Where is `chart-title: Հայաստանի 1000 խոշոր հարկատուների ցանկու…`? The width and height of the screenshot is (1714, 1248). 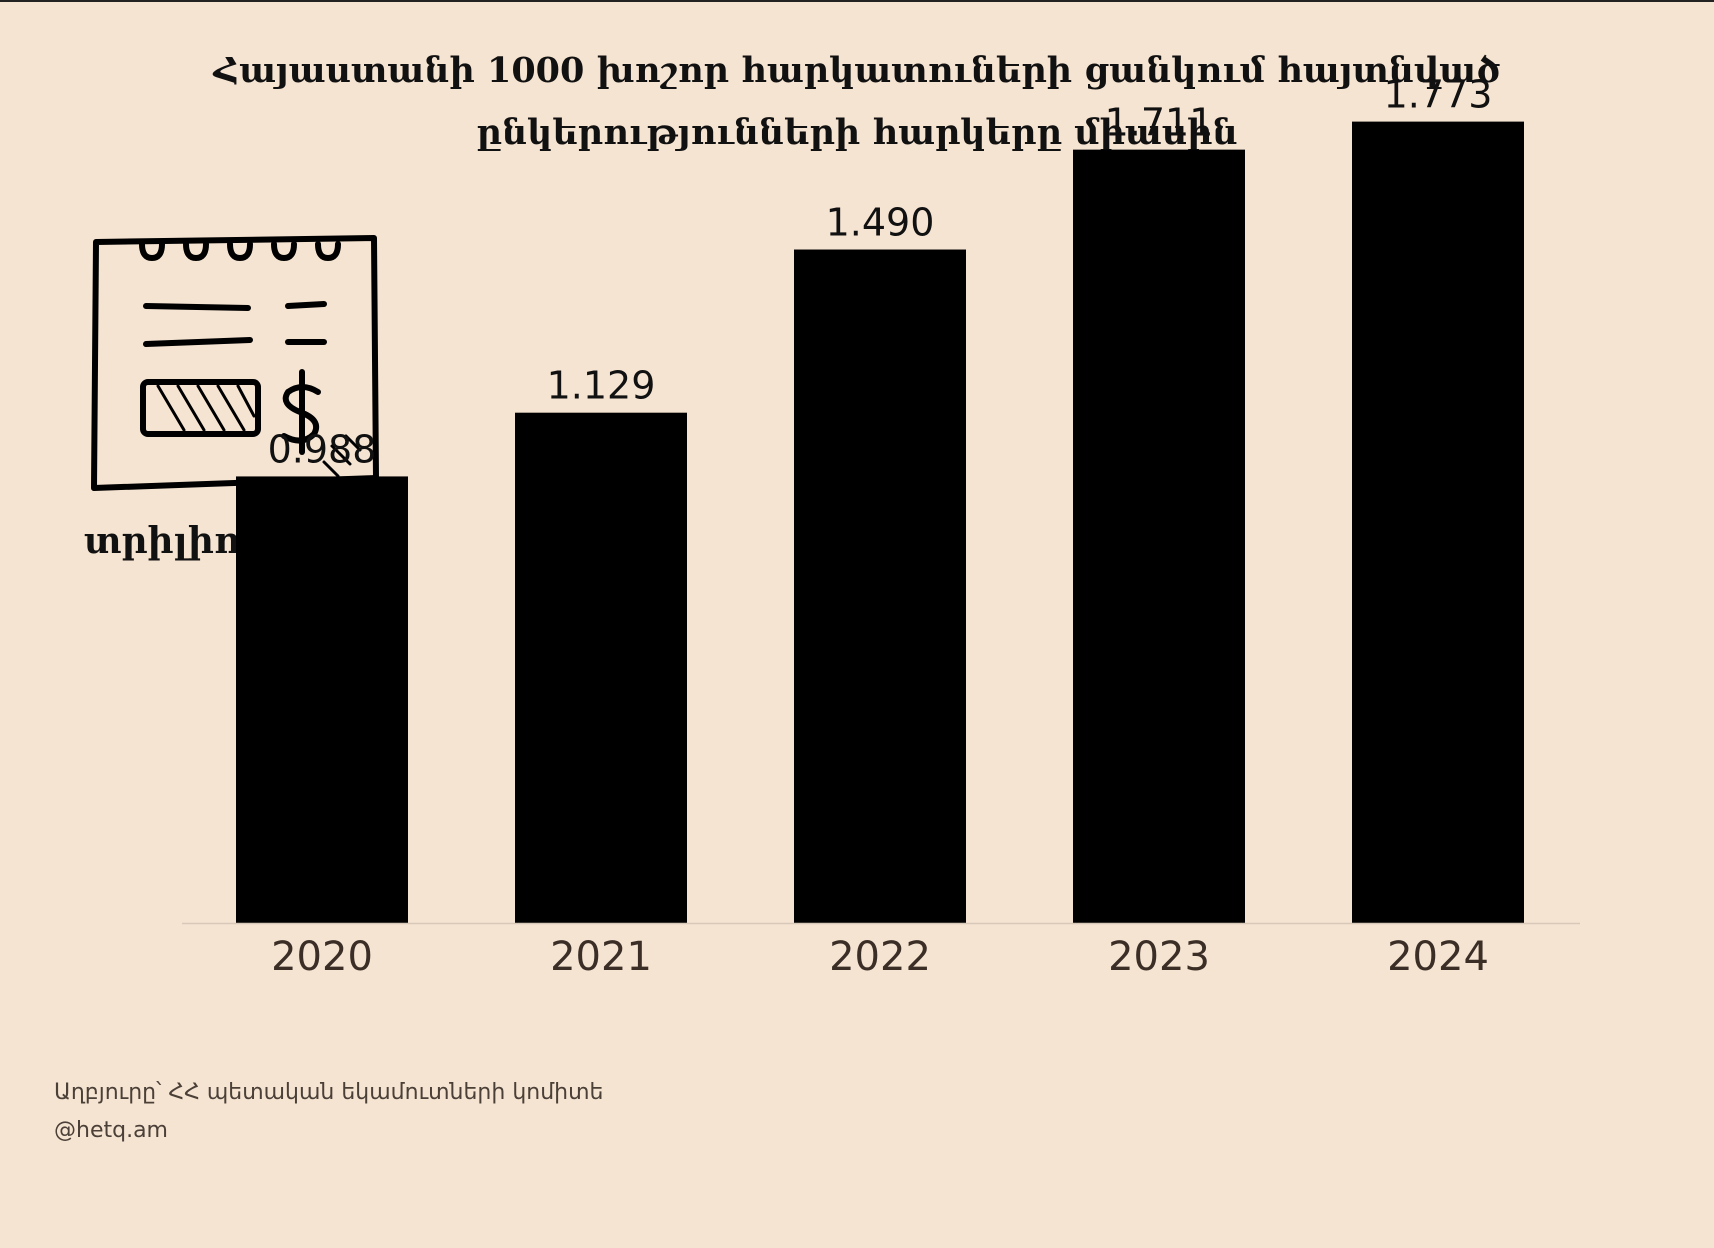 chart-title: Հայաստանի 1000 խոշոր հարկատուների ցանկու… is located at coordinates (857, 102).